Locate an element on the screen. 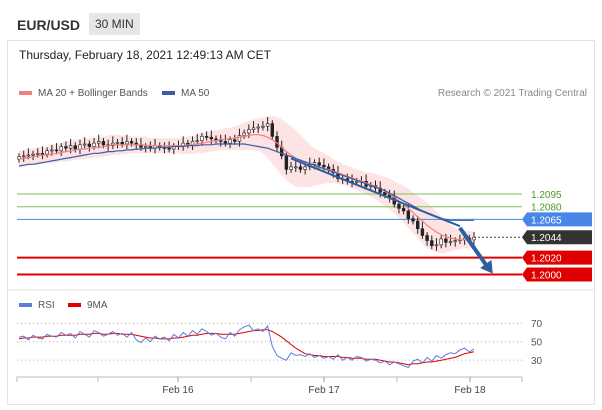 The height and width of the screenshot is (410, 602). symbol-title: EUR/USD is located at coordinates (49, 25).